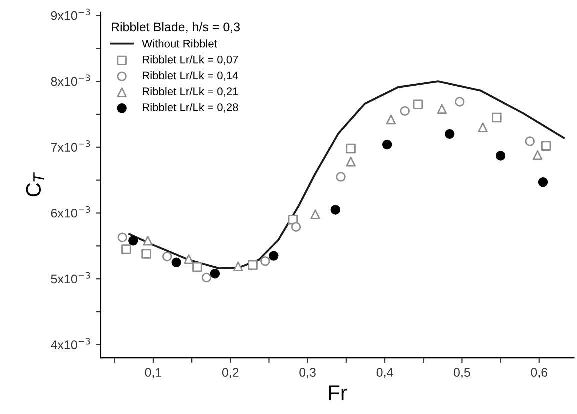 This screenshot has height=414, width=577. I want to click on legend-label: Ribblet Lr/Lk = 0,21, so click(190, 92).